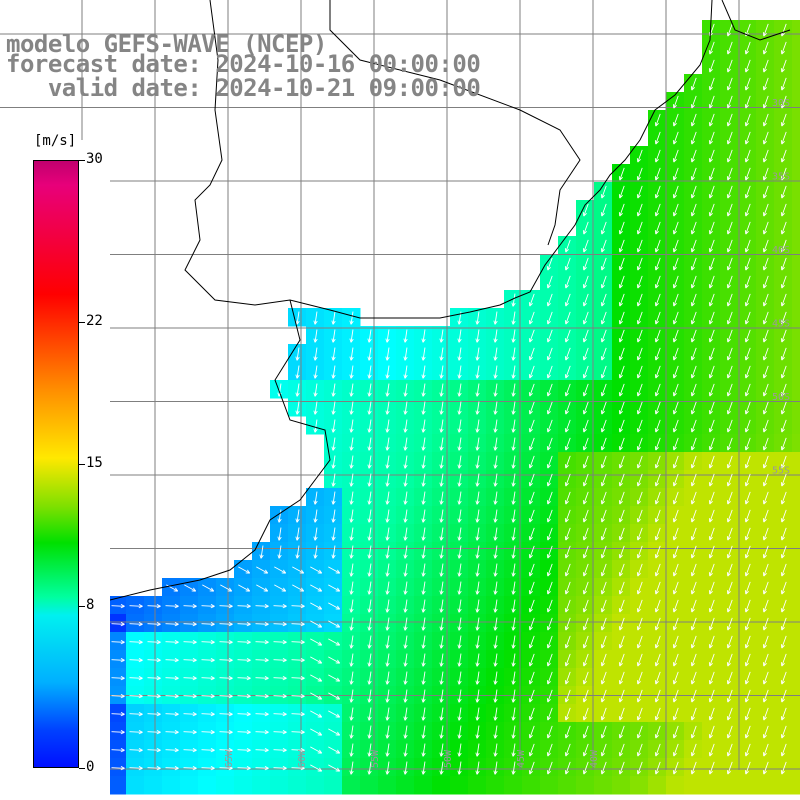 The image size is (800, 800). I want to click on colorbar-tick-mark, so click(82, 768).